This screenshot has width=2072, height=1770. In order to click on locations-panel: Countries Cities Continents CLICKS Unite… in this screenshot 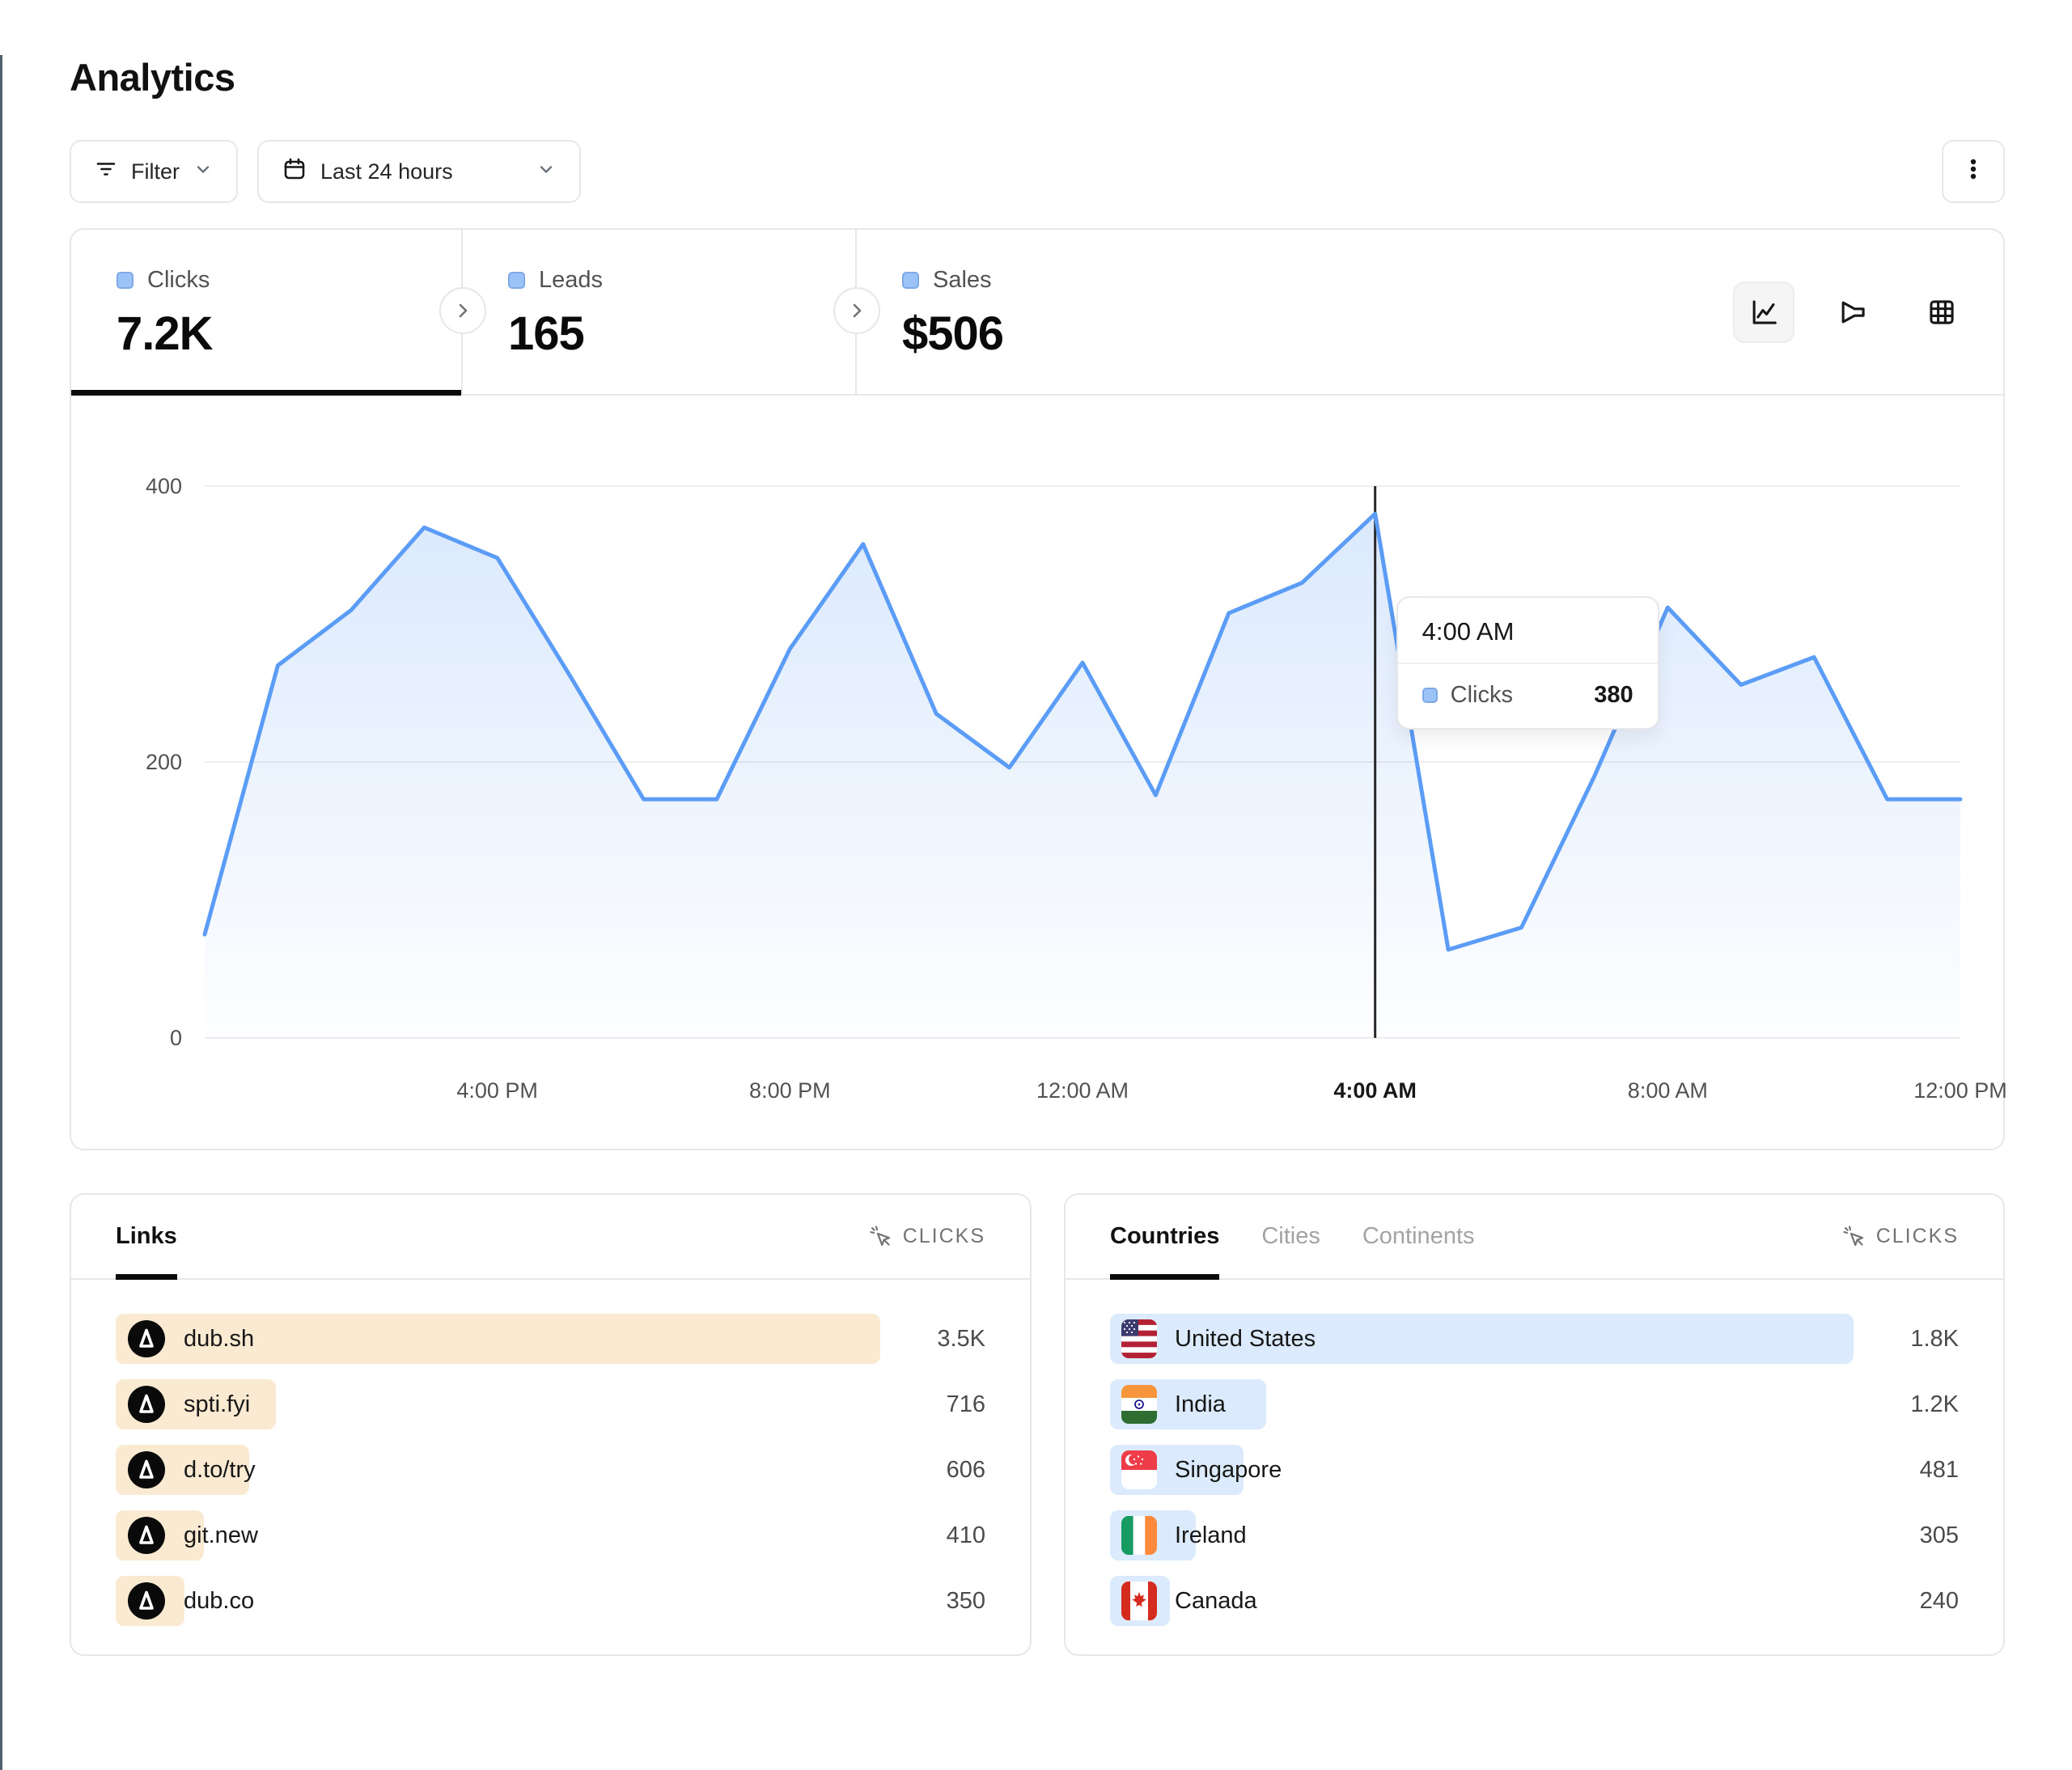, I will do `click(1534, 1424)`.